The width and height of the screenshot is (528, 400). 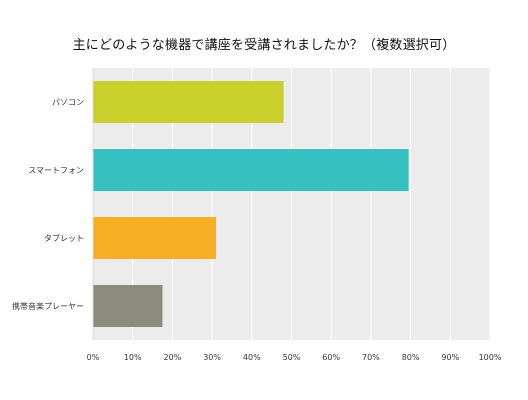 What do you see at coordinates (371, 357) in the screenshot?
I see `x-tick-label: 70%` at bounding box center [371, 357].